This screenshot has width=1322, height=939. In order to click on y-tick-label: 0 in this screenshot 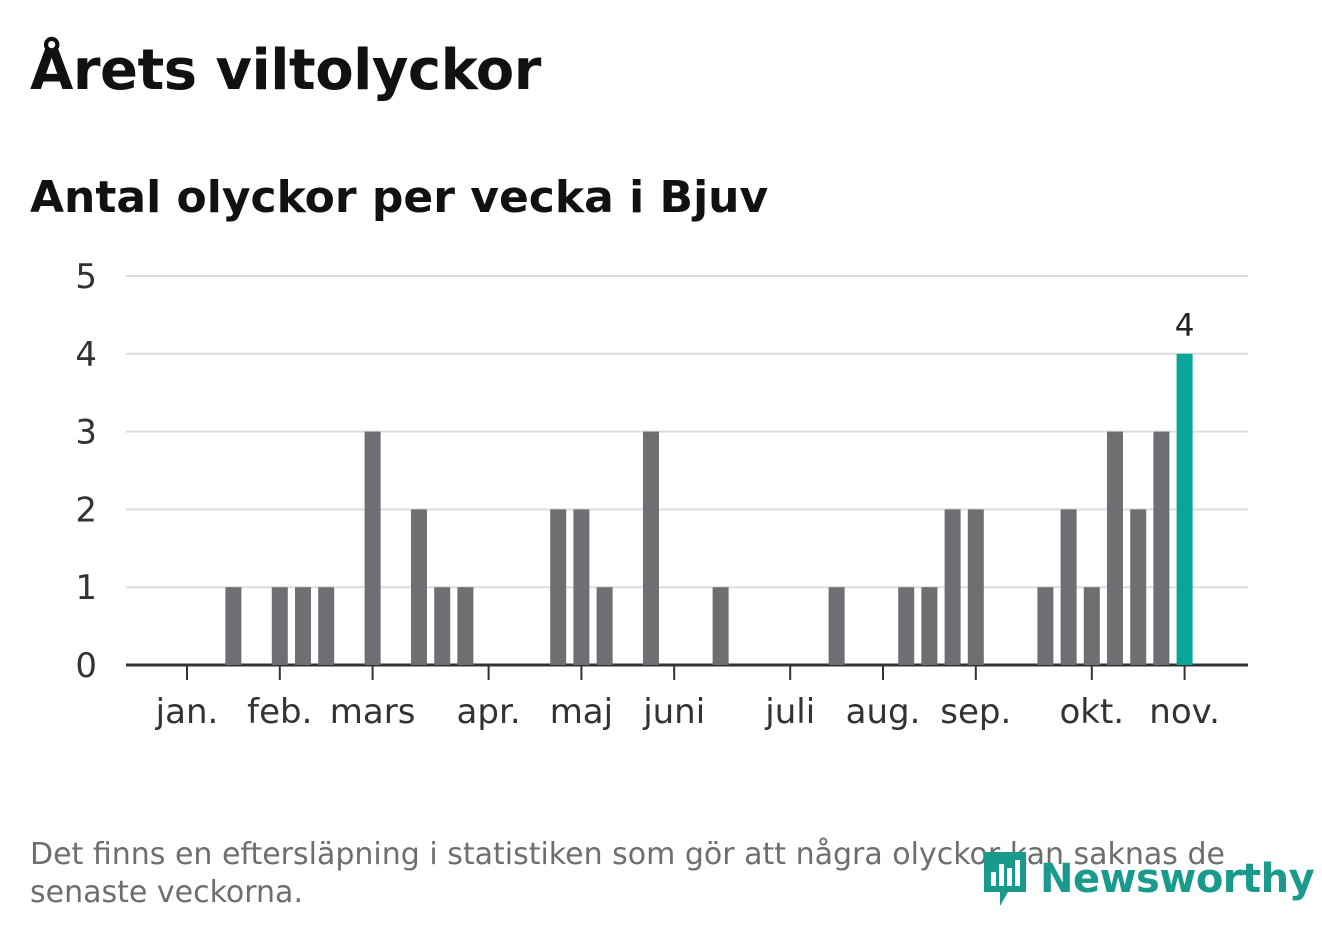, I will do `click(86, 666)`.